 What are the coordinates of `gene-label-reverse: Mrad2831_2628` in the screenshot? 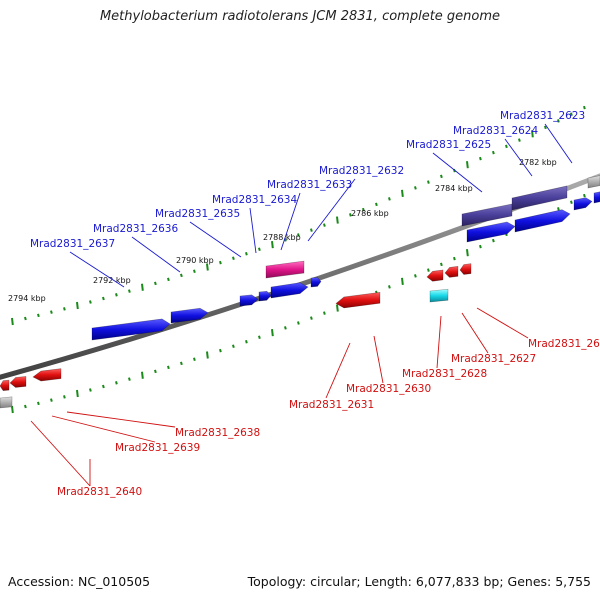 It's located at (444, 374).